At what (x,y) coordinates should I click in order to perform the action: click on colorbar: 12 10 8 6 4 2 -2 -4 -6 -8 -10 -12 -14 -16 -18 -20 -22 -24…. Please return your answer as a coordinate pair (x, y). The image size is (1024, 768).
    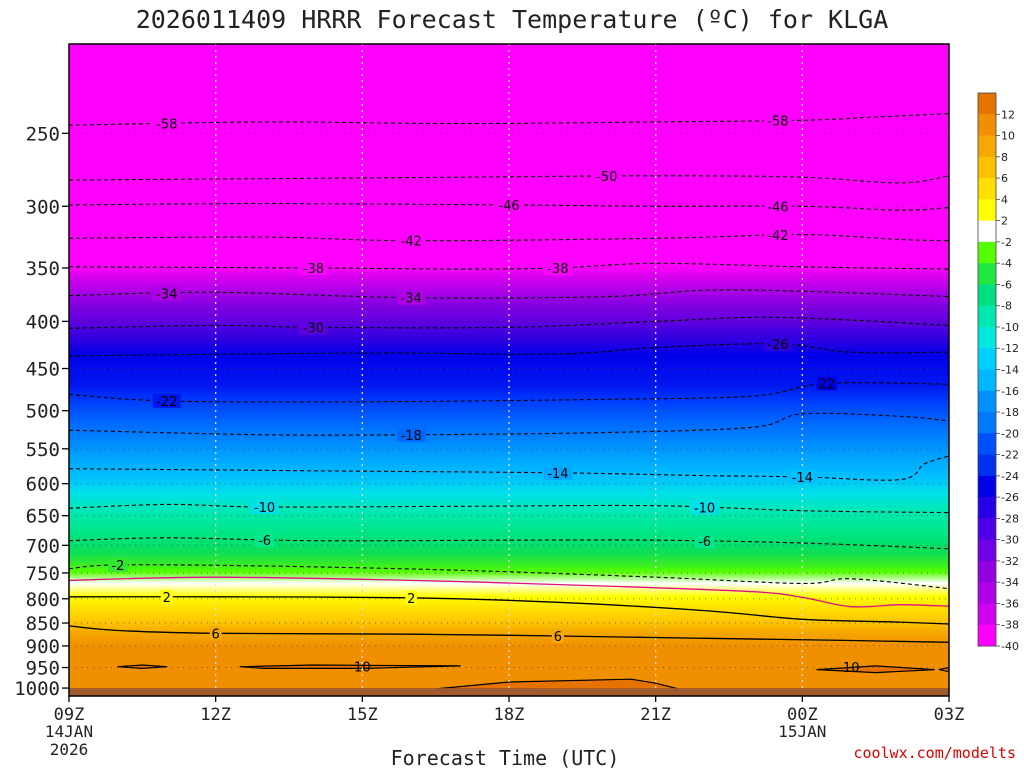
    Looking at the image, I should click on (998, 372).